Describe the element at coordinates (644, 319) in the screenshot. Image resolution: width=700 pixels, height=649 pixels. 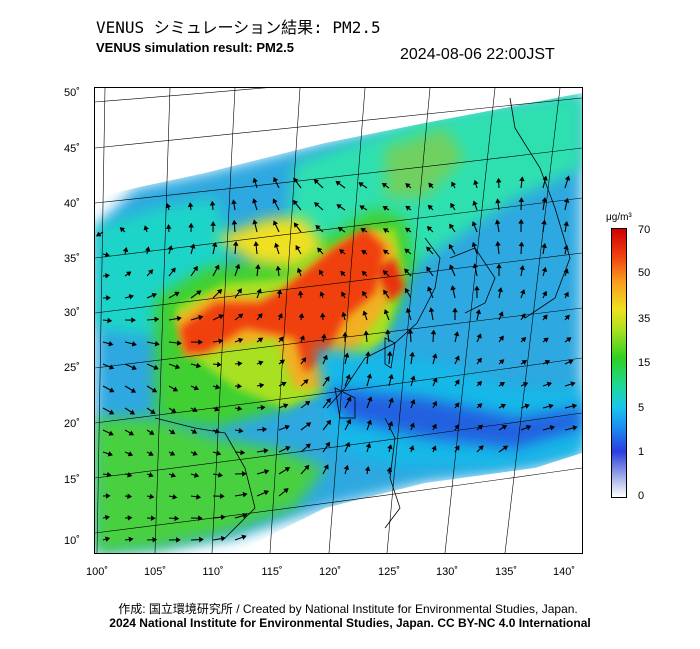
I see `colorbar-tick-35: 35` at that location.